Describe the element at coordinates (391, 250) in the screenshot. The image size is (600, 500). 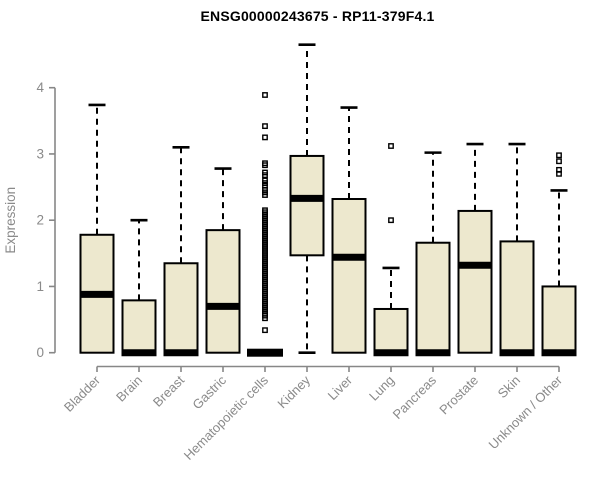
I see `boxplot-lung` at that location.